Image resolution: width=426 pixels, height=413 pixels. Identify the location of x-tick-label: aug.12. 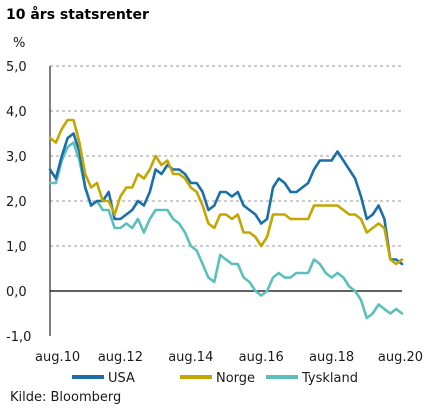
(120, 357).